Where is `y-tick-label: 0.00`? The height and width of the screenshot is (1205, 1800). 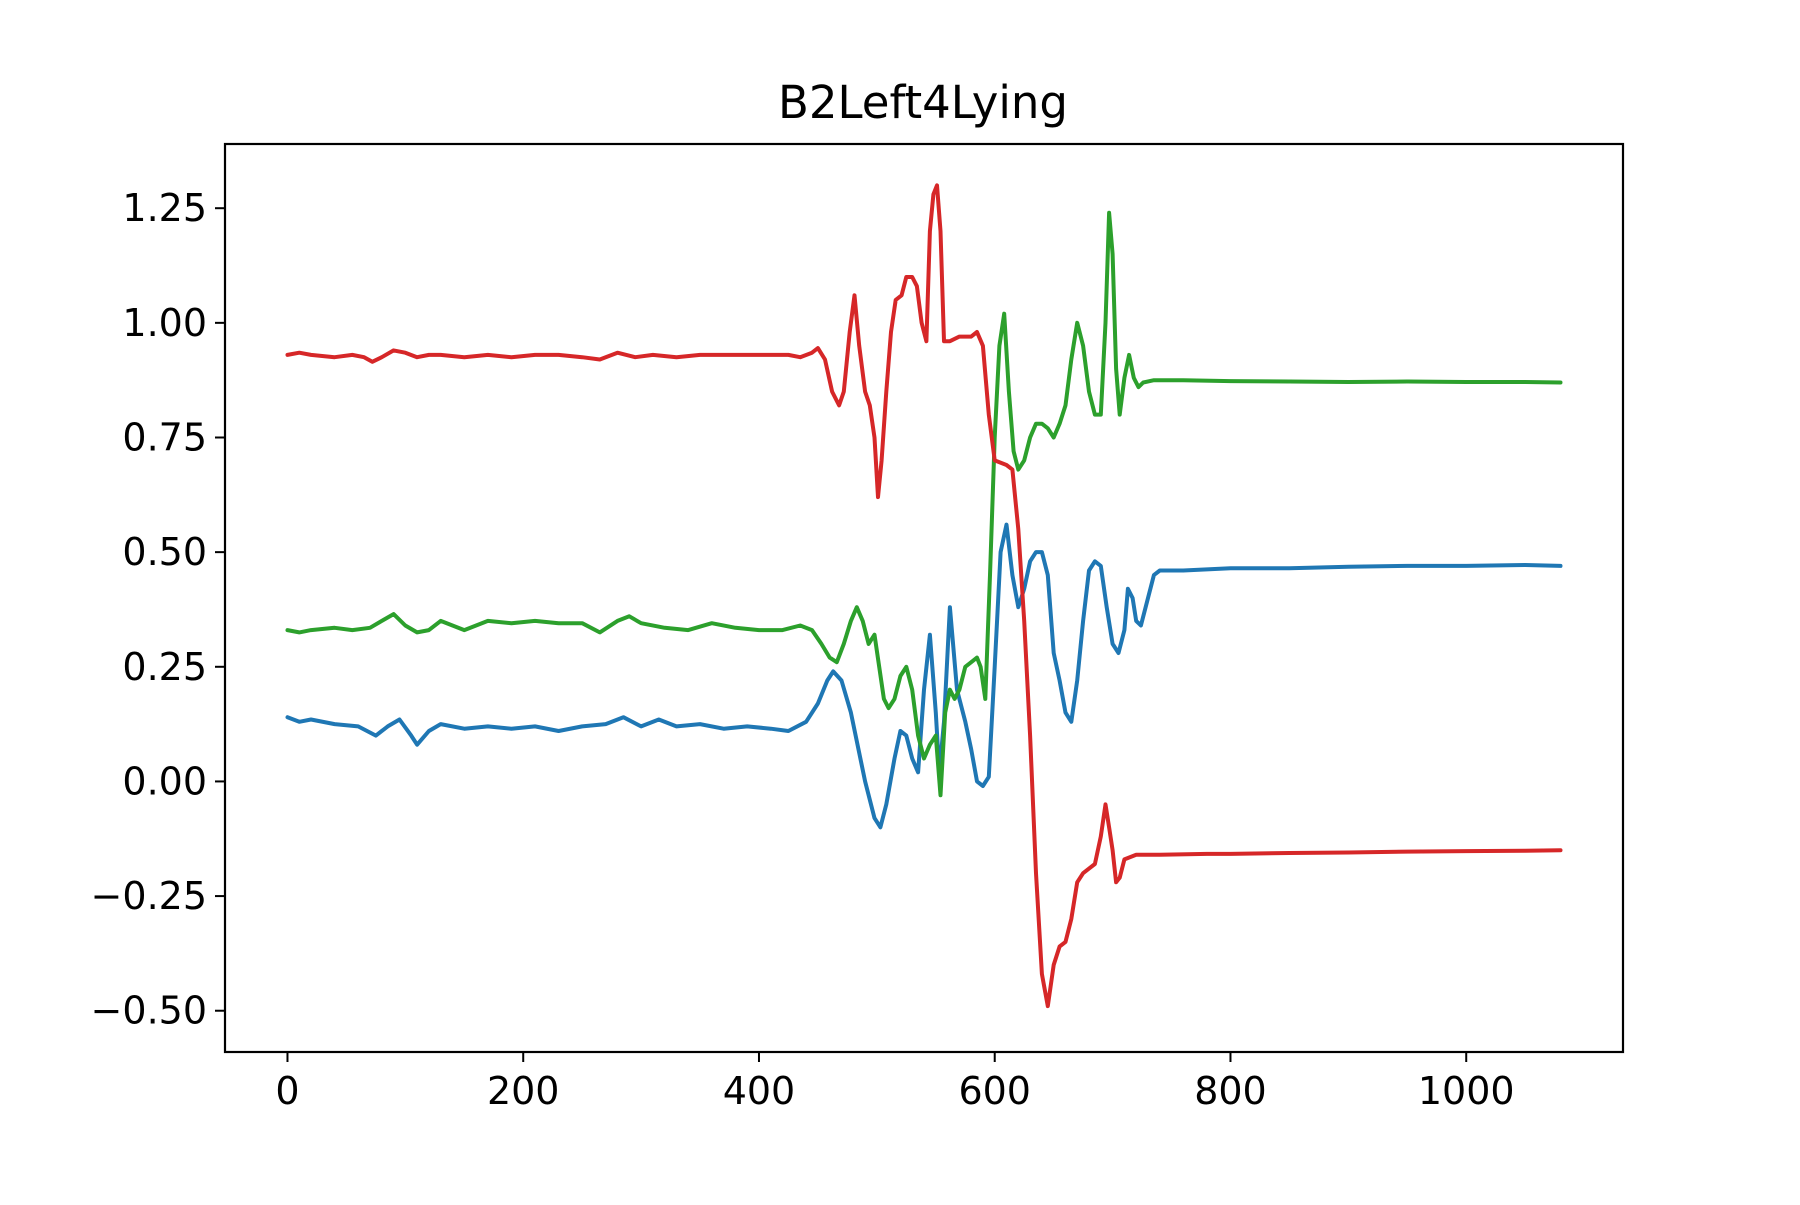 y-tick-label: 0.00 is located at coordinates (164, 781).